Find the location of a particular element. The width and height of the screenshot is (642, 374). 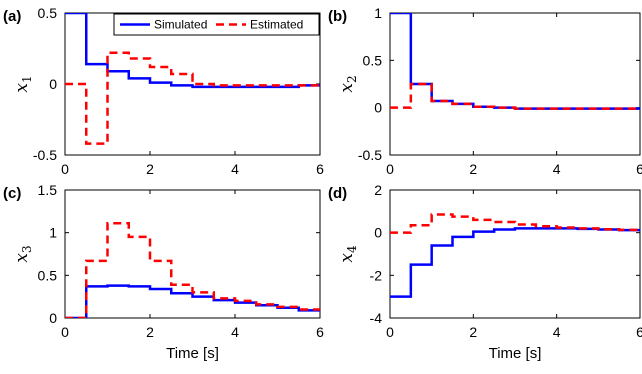

y-tick-label: 1.5 is located at coordinates (48, 190).